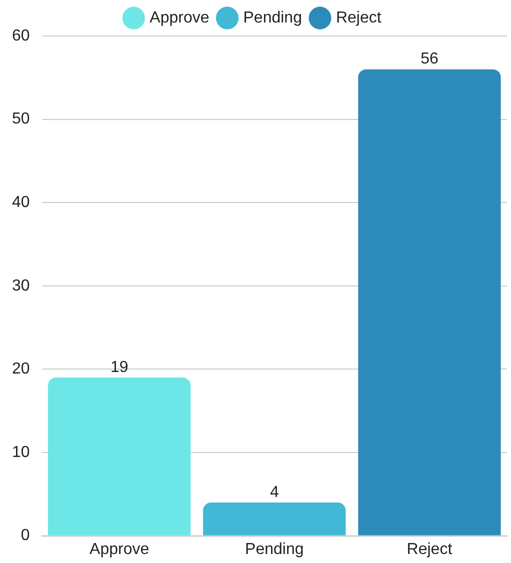 The height and width of the screenshot is (563, 511). Describe the element at coordinates (25, 535) in the screenshot. I see `y-tick-label: 0` at that location.